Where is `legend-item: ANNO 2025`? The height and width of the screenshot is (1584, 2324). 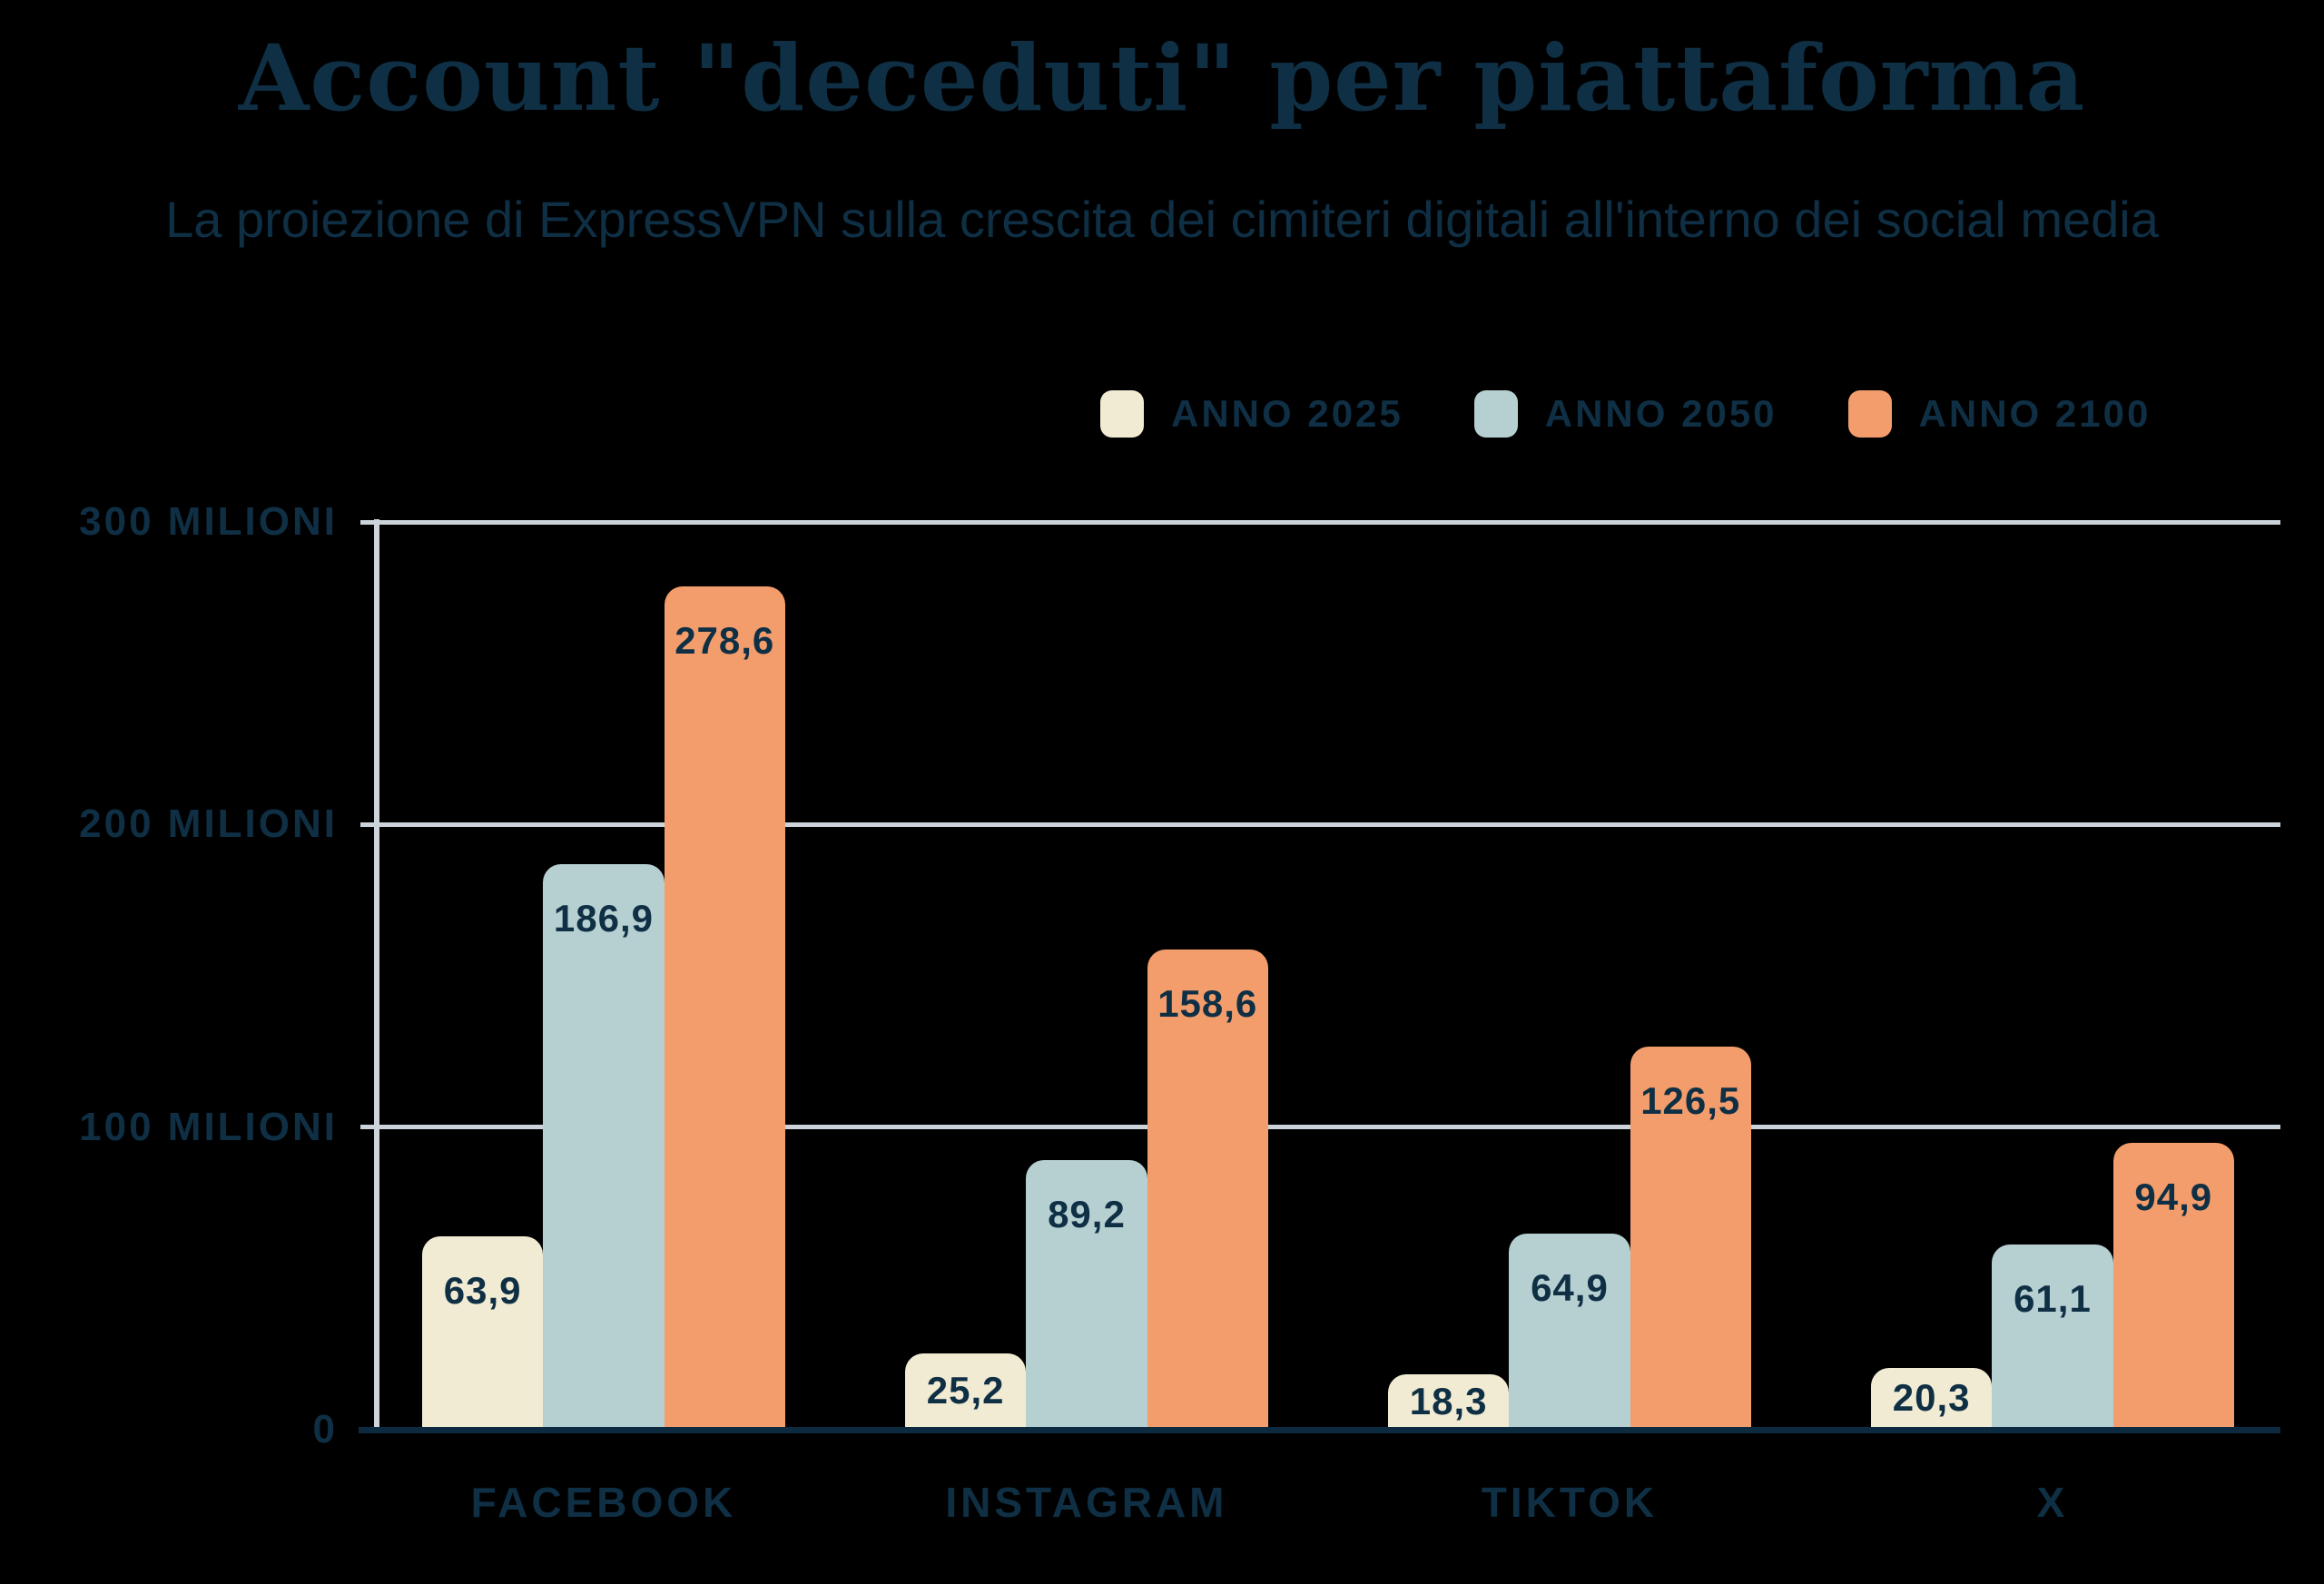
legend-item: ANNO 2025 is located at coordinates (1251, 414).